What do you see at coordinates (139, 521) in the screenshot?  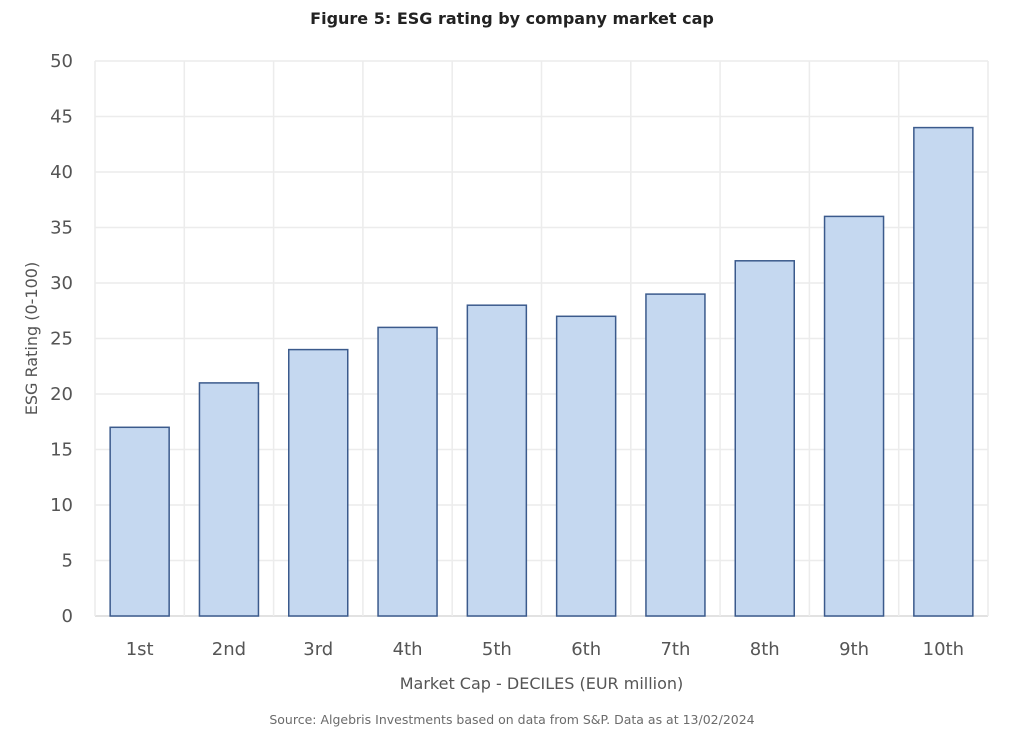 I see `bar-1st` at bounding box center [139, 521].